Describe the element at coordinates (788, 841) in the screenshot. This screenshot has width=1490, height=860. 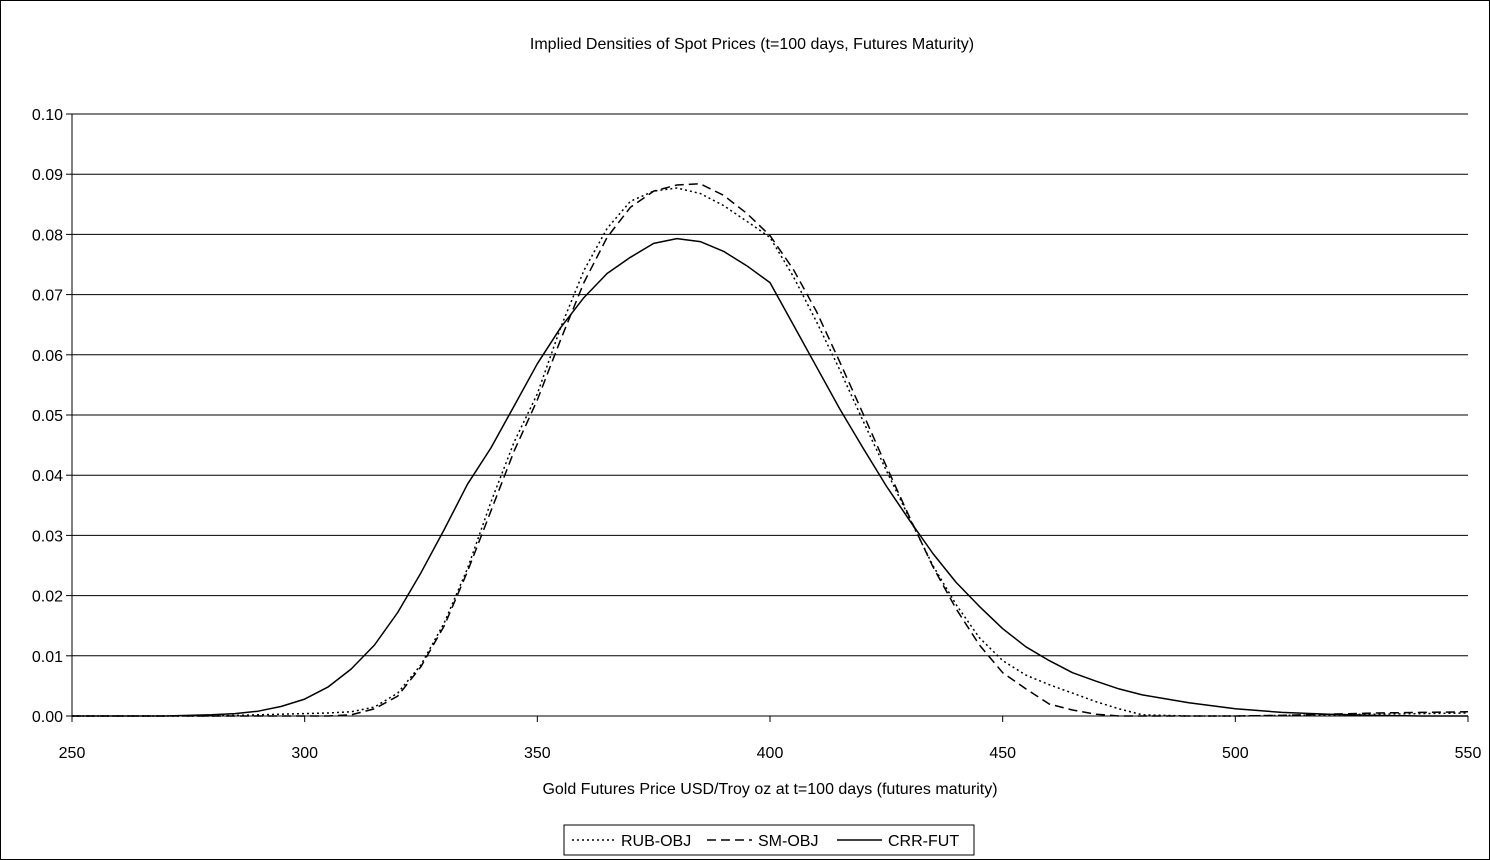
I see `legend-label-sm-obj: SM-OBJ` at that location.